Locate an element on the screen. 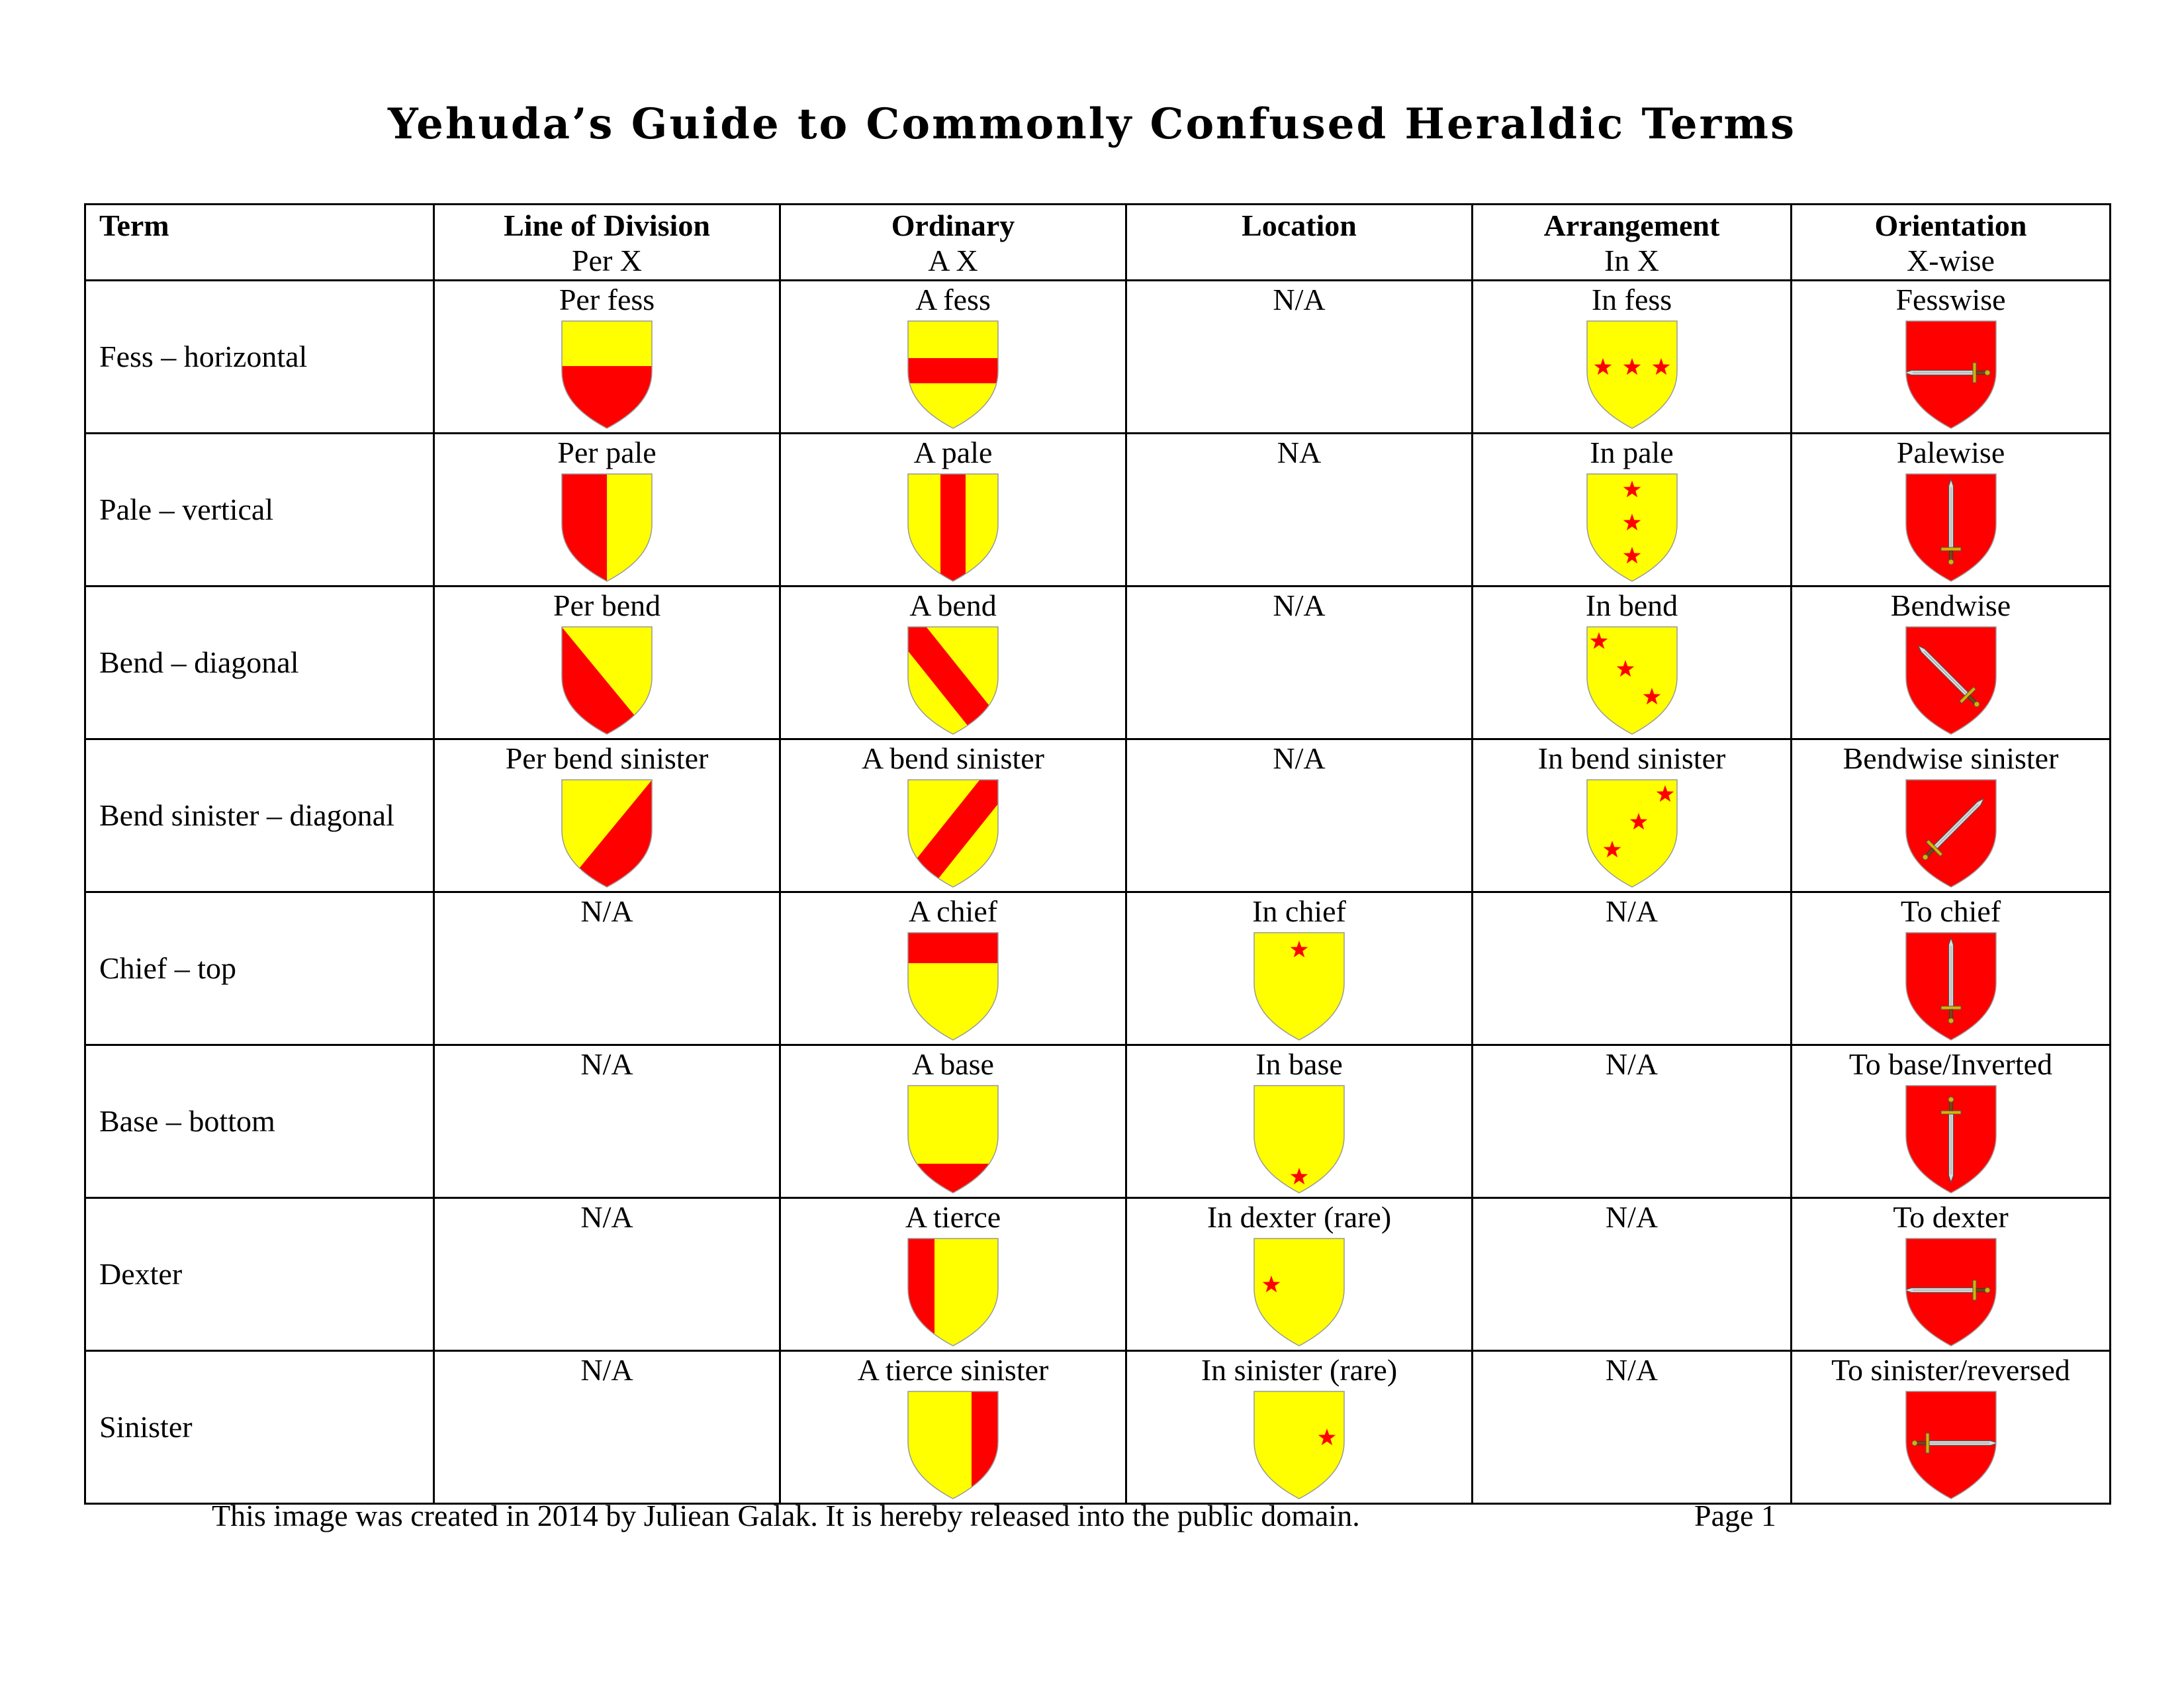 This screenshot has width=2184, height=1688. column-header-title: Arrangement is located at coordinates (1632, 225).